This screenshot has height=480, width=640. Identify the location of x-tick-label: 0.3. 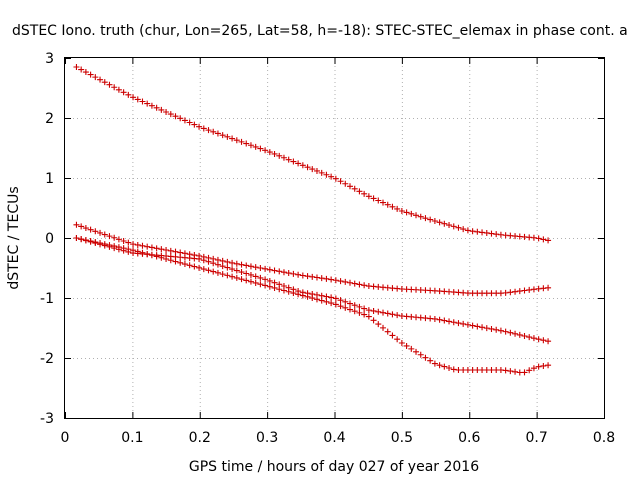
(267, 438).